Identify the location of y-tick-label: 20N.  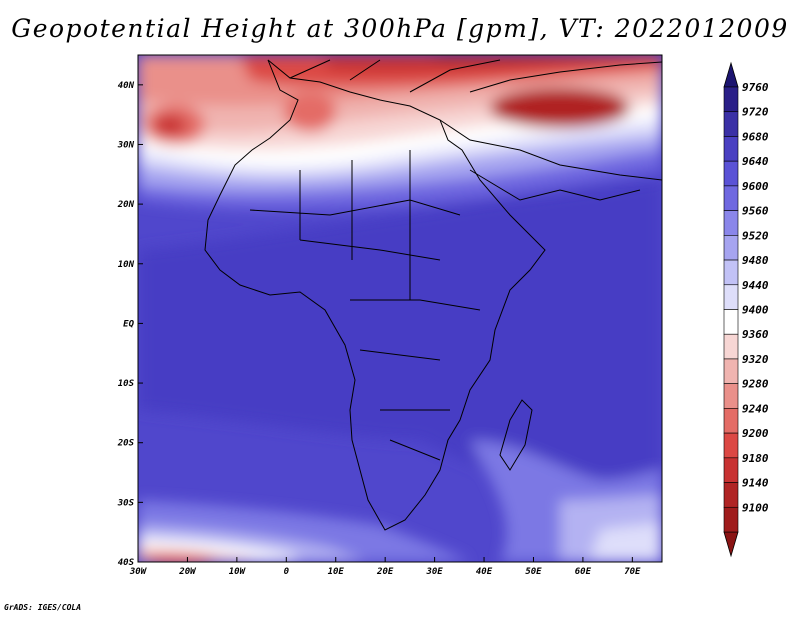
(126, 205).